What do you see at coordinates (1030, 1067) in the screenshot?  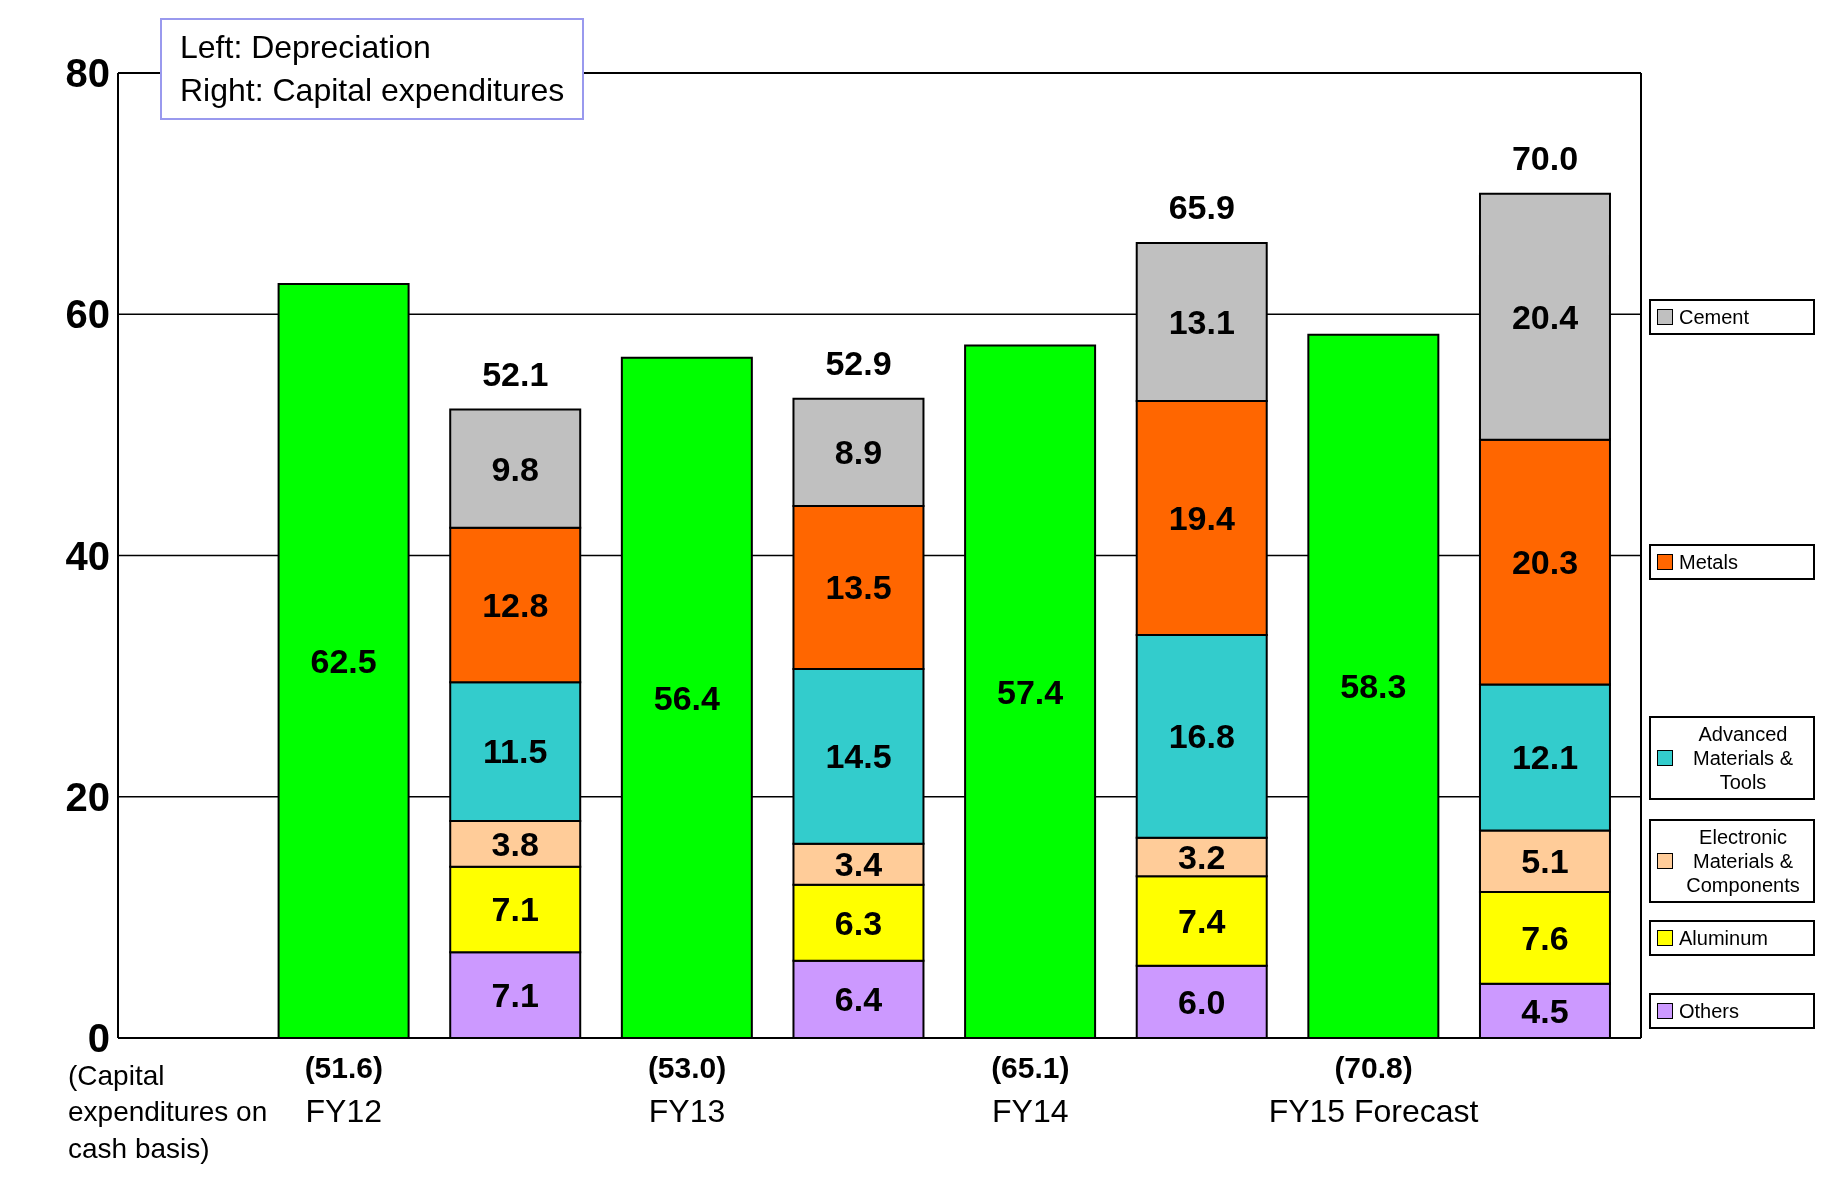 I see `text: (65.1)` at bounding box center [1030, 1067].